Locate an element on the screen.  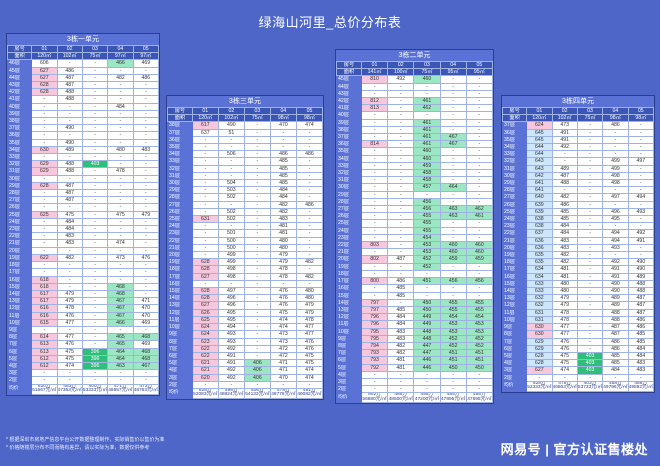
floor-row: 5层 612 475 396 464 468 is located at coordinates (83, 358).